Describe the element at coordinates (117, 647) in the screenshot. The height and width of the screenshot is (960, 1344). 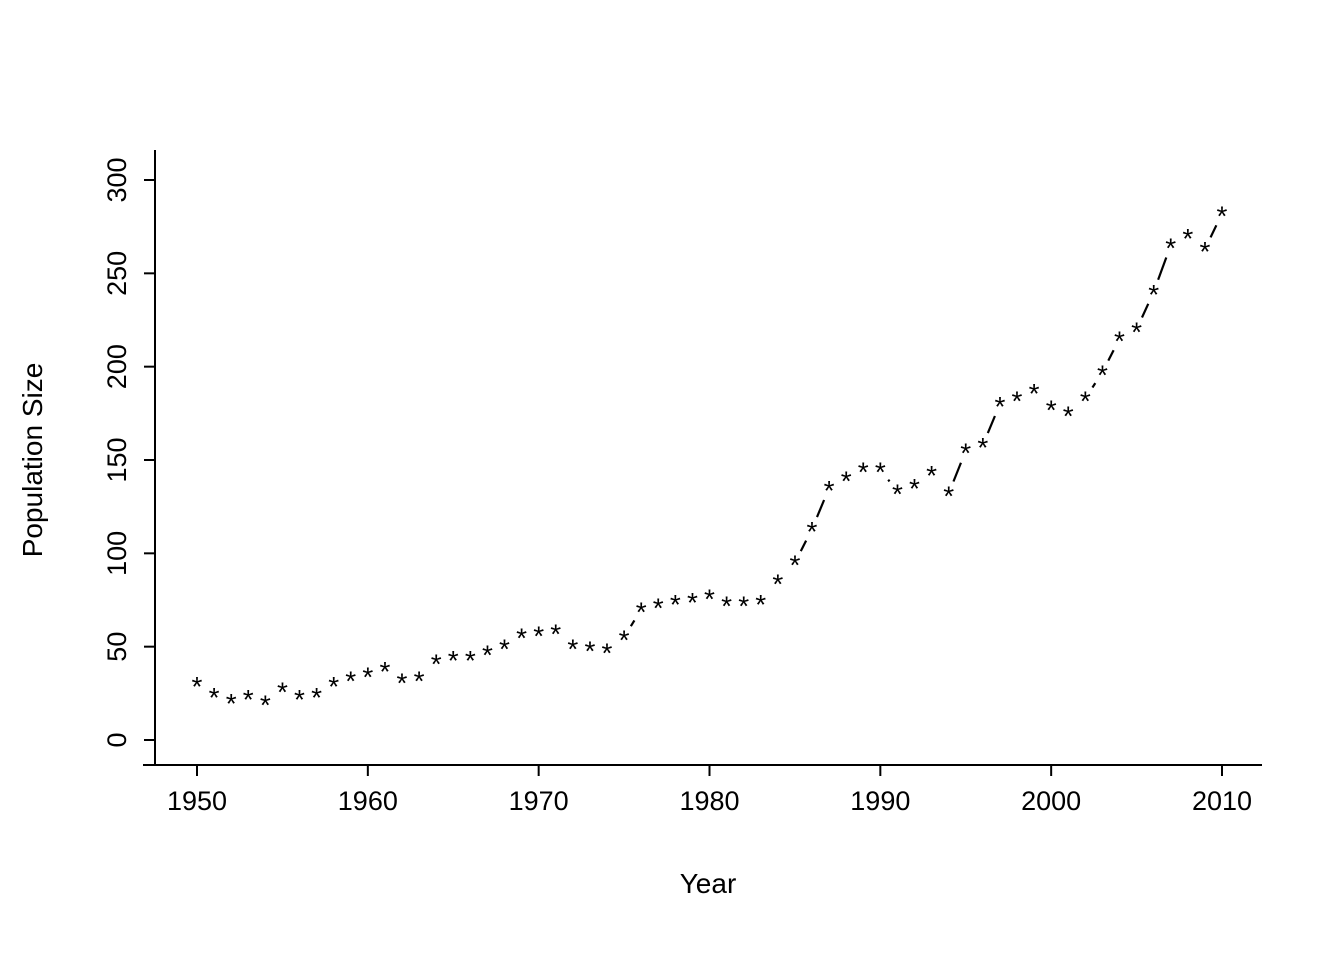
I see `y-tick-label: 50` at that location.